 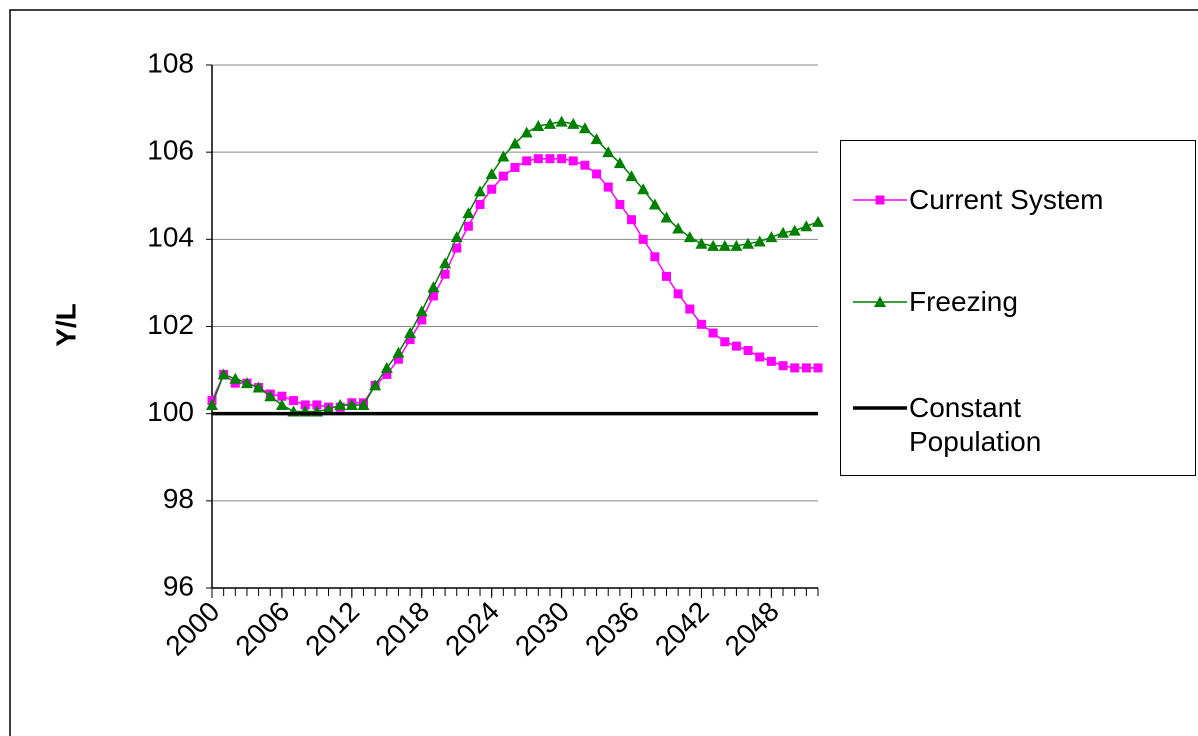 What do you see at coordinates (963, 301) in the screenshot?
I see `legend-label: Freezing` at bounding box center [963, 301].